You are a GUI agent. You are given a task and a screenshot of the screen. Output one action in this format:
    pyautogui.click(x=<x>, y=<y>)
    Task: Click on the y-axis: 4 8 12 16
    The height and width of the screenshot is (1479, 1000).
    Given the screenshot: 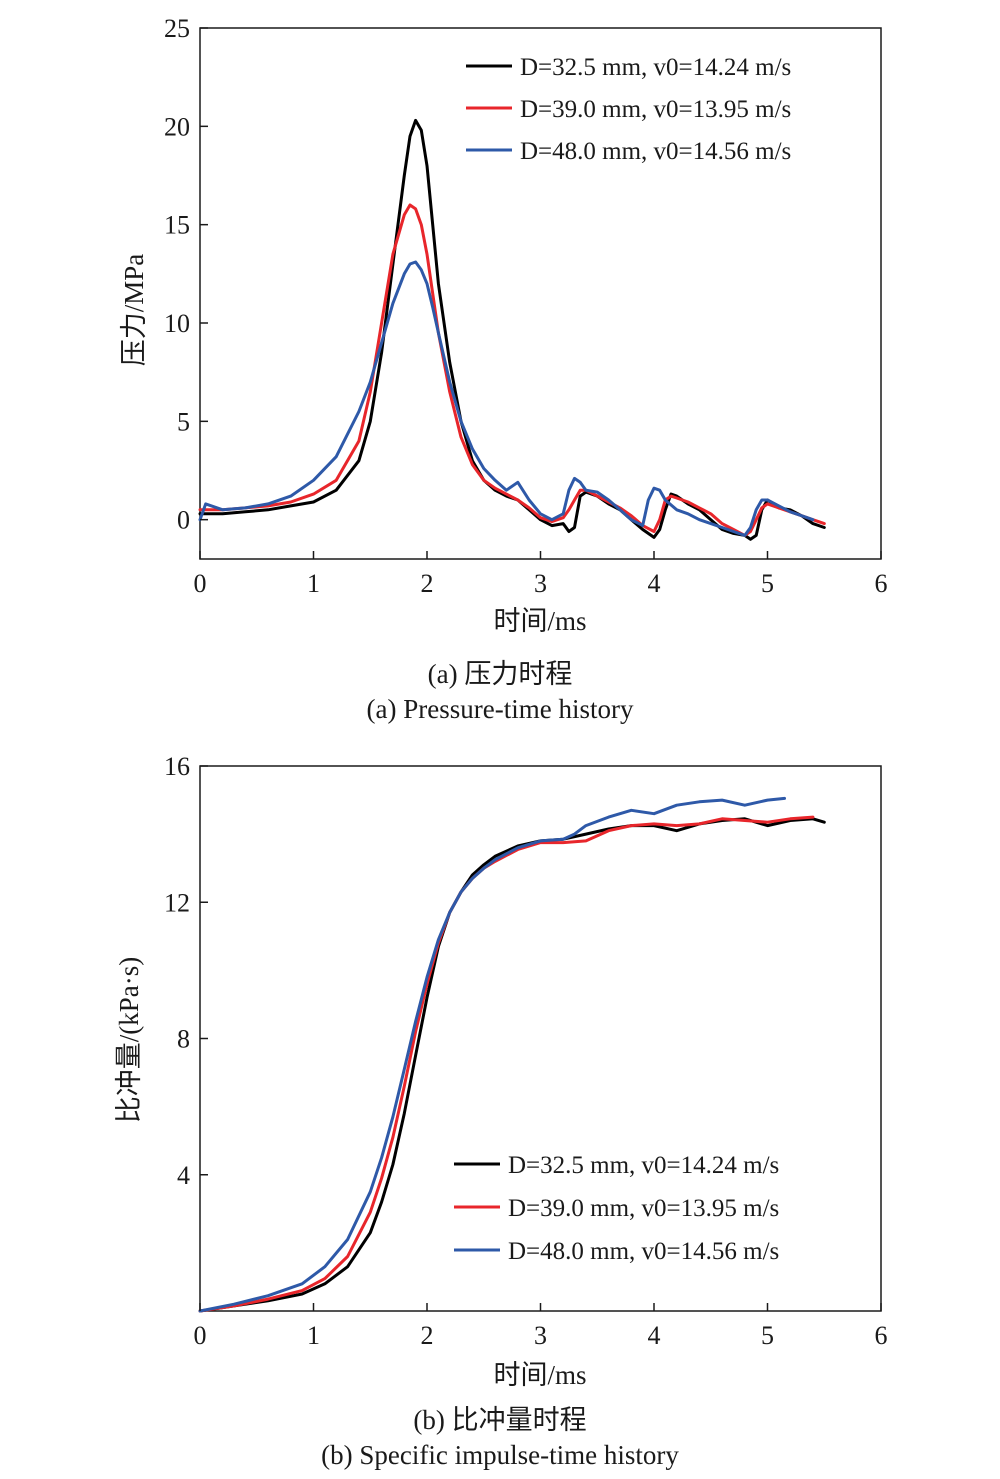 What is the action you would take?
    pyautogui.click(x=186, y=971)
    